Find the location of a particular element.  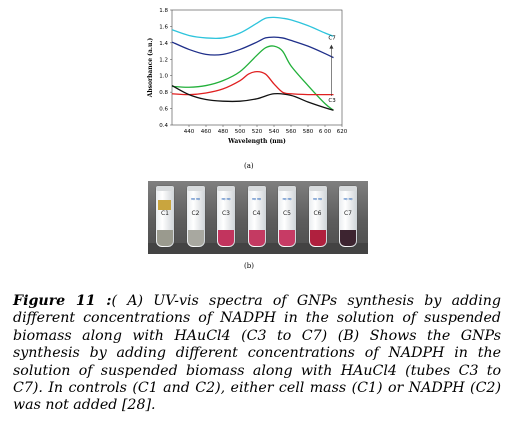

tube-label: C5 is located at coordinates (286, 213).